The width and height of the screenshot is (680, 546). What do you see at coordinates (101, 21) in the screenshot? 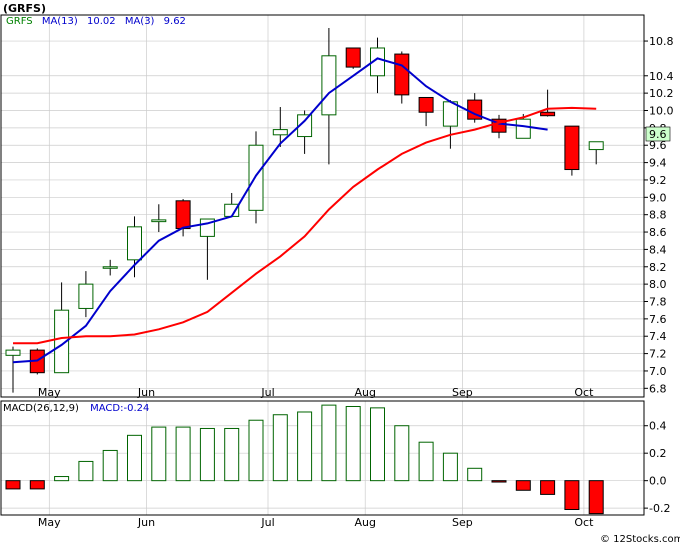
I see `legend-ma13-value: 10.02` at bounding box center [101, 21].